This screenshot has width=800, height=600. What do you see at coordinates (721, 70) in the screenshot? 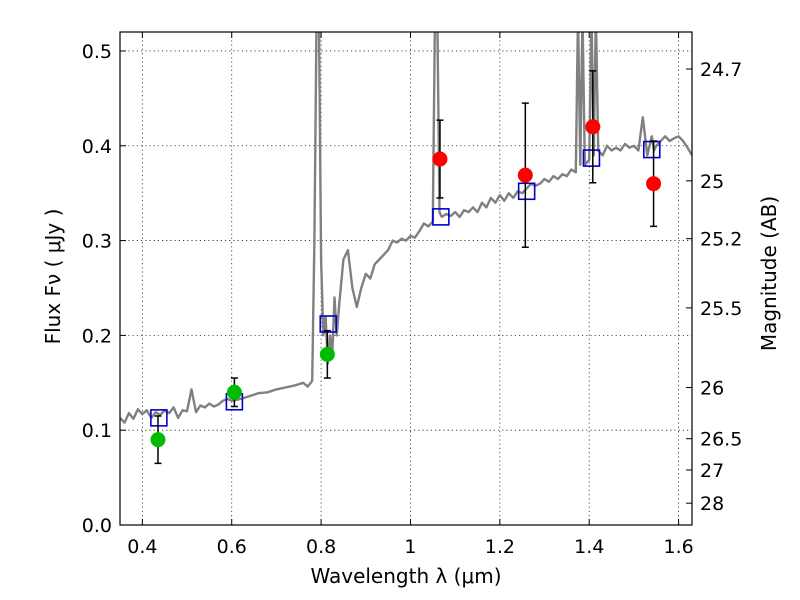
I see `magnitude-tick-label: 24.7` at bounding box center [721, 70].